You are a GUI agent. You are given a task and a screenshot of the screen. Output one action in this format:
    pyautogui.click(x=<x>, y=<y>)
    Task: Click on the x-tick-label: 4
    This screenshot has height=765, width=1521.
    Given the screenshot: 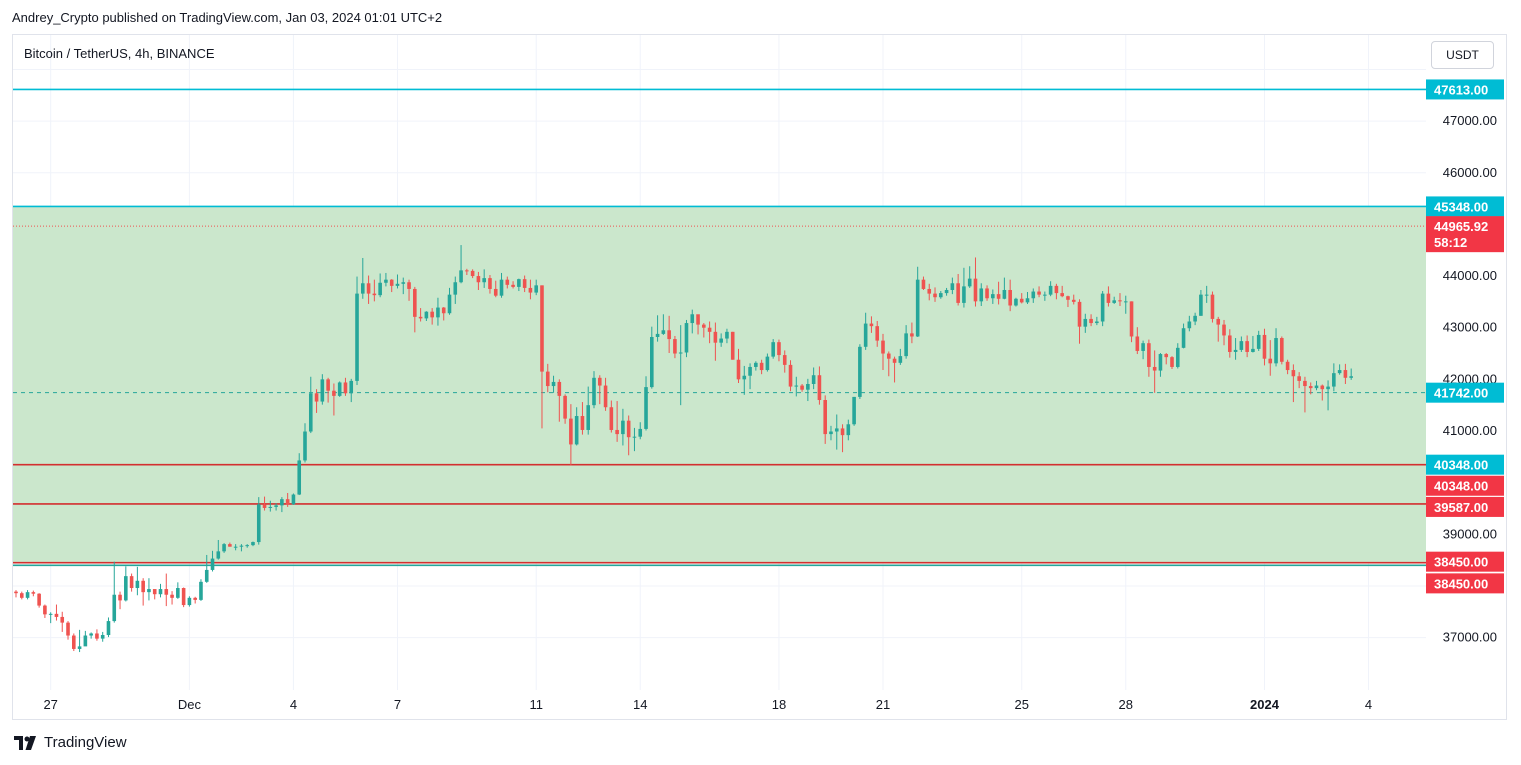 What is the action you would take?
    pyautogui.click(x=293, y=704)
    